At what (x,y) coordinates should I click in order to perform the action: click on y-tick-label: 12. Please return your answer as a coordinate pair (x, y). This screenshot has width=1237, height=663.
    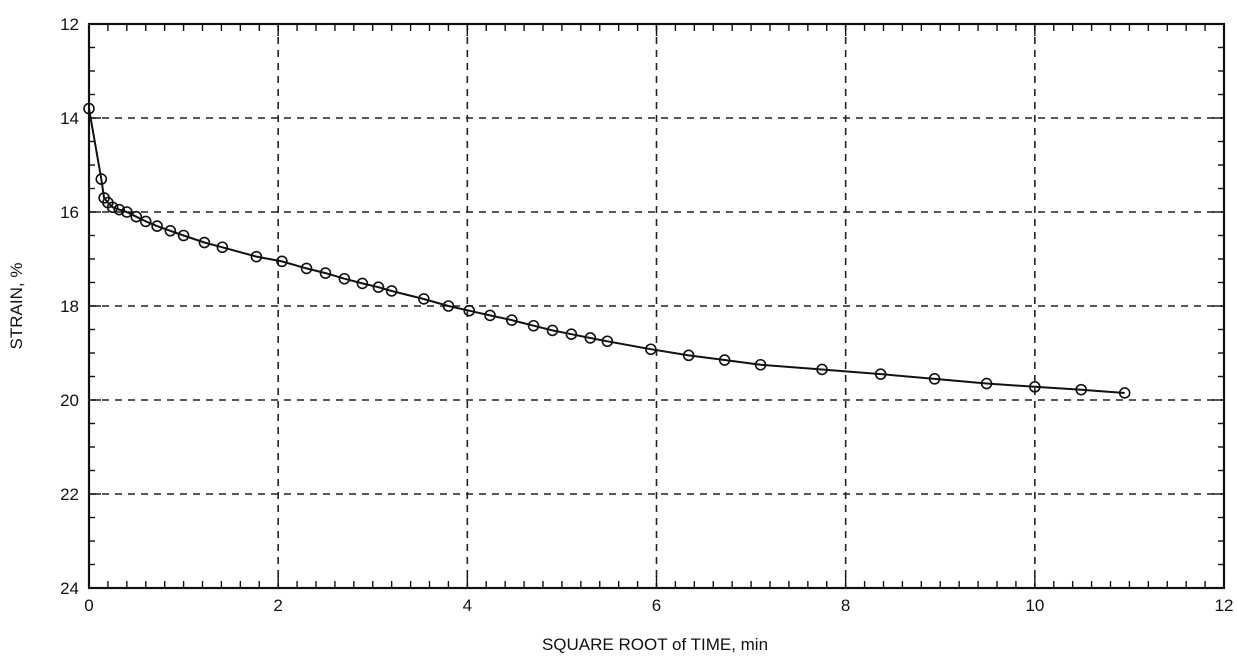
    Looking at the image, I should click on (69, 24).